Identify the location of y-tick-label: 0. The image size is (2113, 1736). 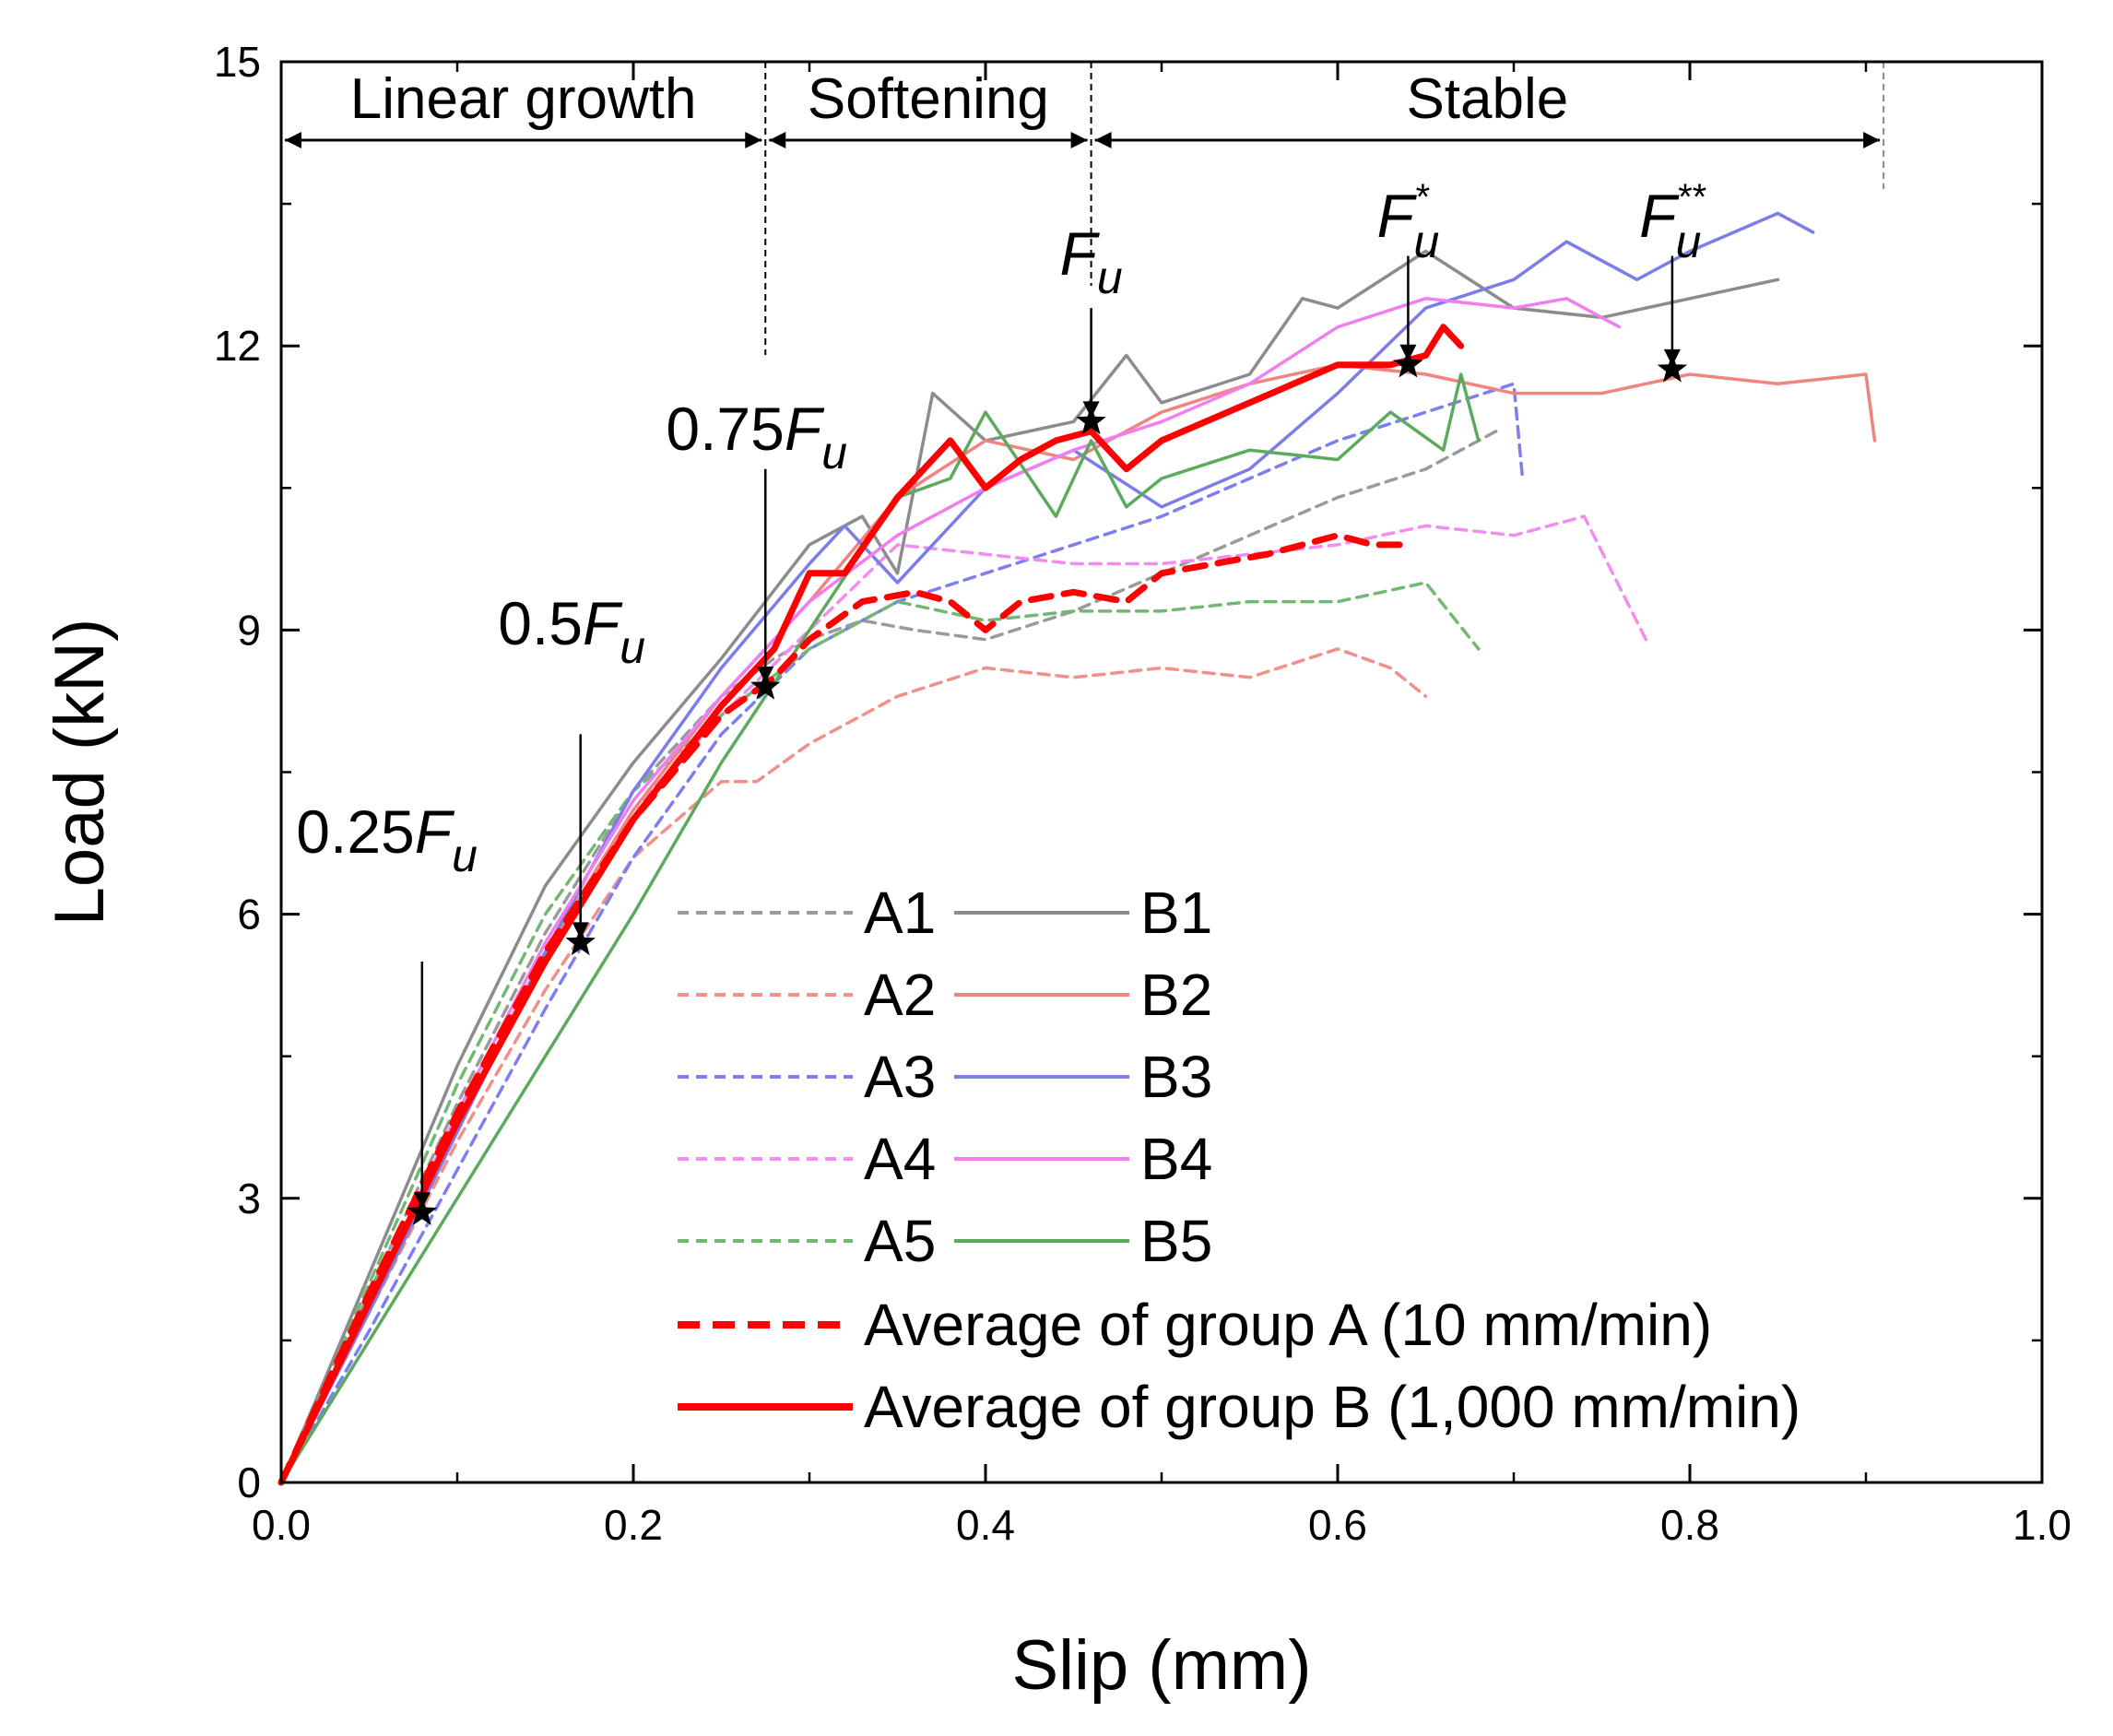
(249, 1482).